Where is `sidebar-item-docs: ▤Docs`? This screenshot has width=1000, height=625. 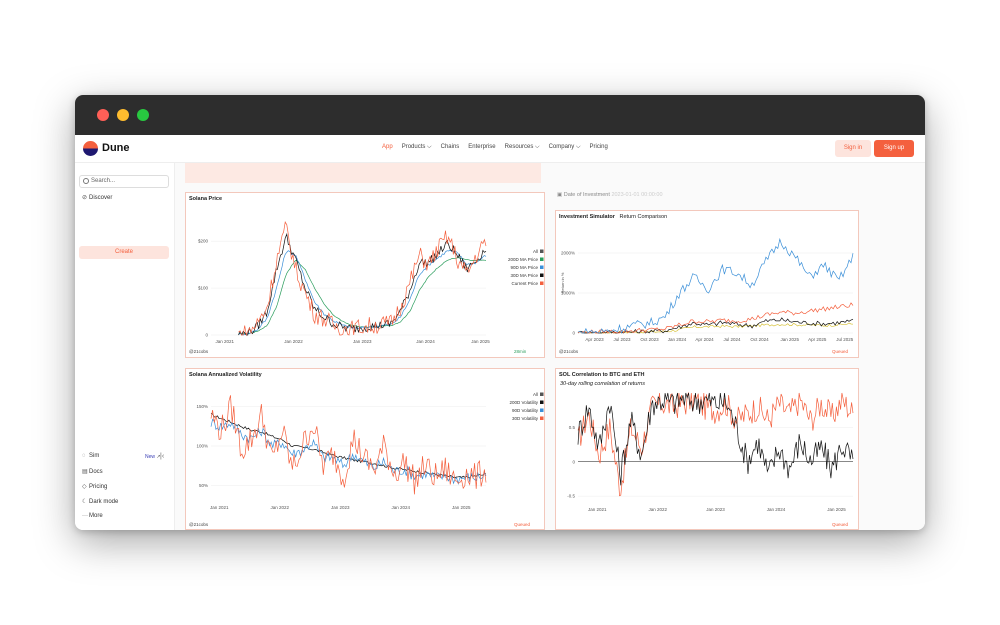 sidebar-item-docs: ▤Docs is located at coordinates (92, 471).